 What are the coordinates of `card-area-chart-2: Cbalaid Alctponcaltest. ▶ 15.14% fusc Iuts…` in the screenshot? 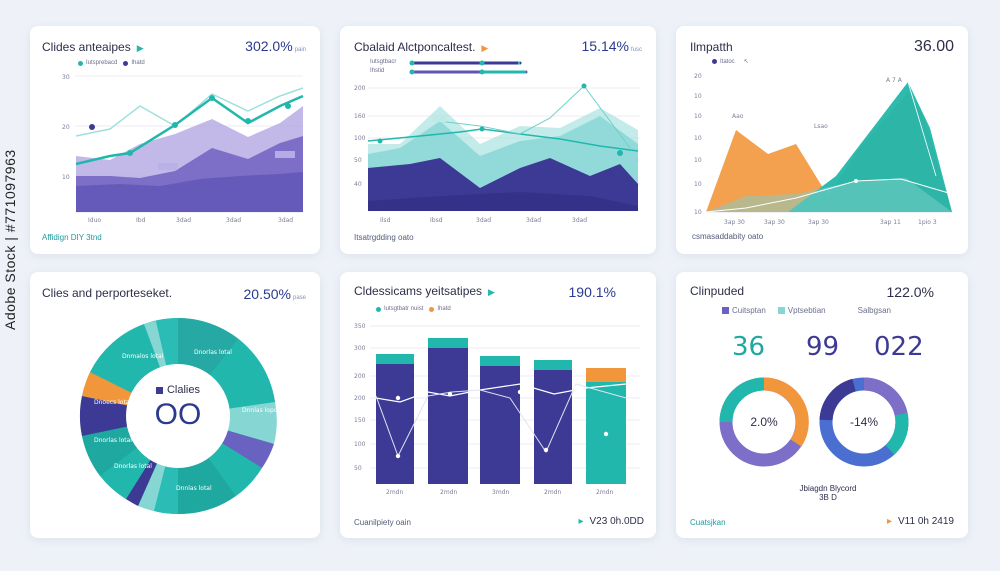 It's located at (498, 140).